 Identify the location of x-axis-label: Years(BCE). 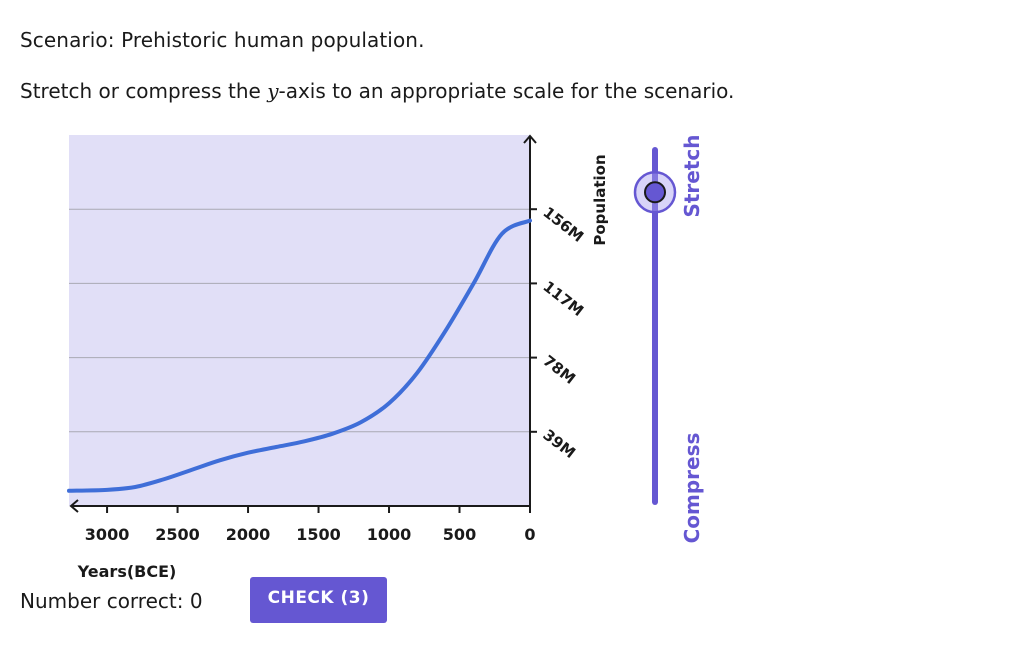
(127, 571).